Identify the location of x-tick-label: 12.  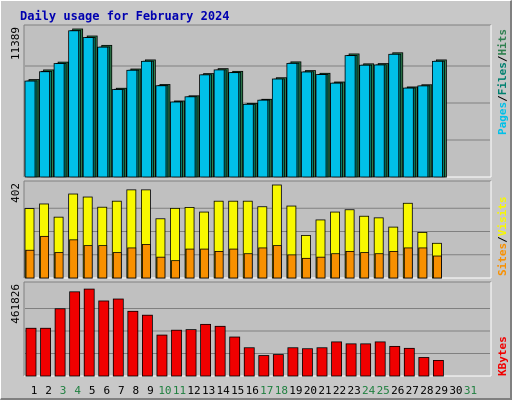
(193, 390).